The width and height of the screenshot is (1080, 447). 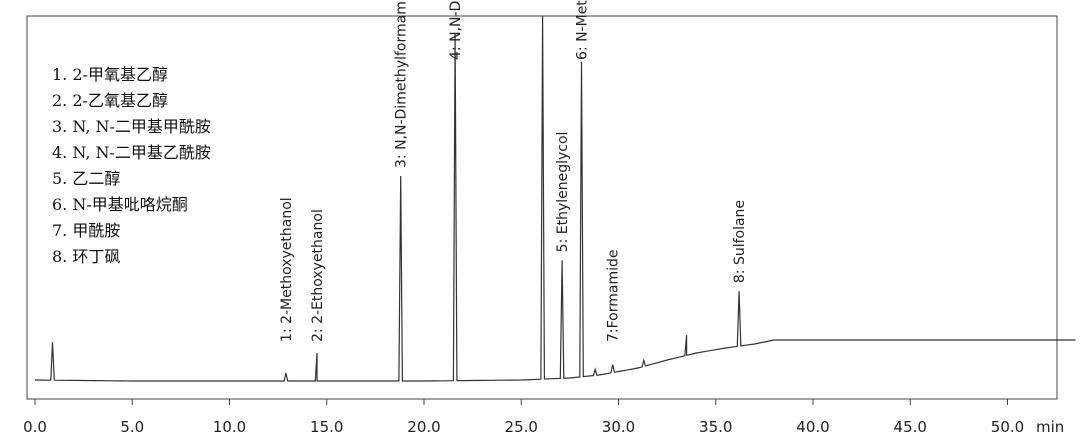 What do you see at coordinates (715, 427) in the screenshot?
I see `x-tick-label: 35.0` at bounding box center [715, 427].